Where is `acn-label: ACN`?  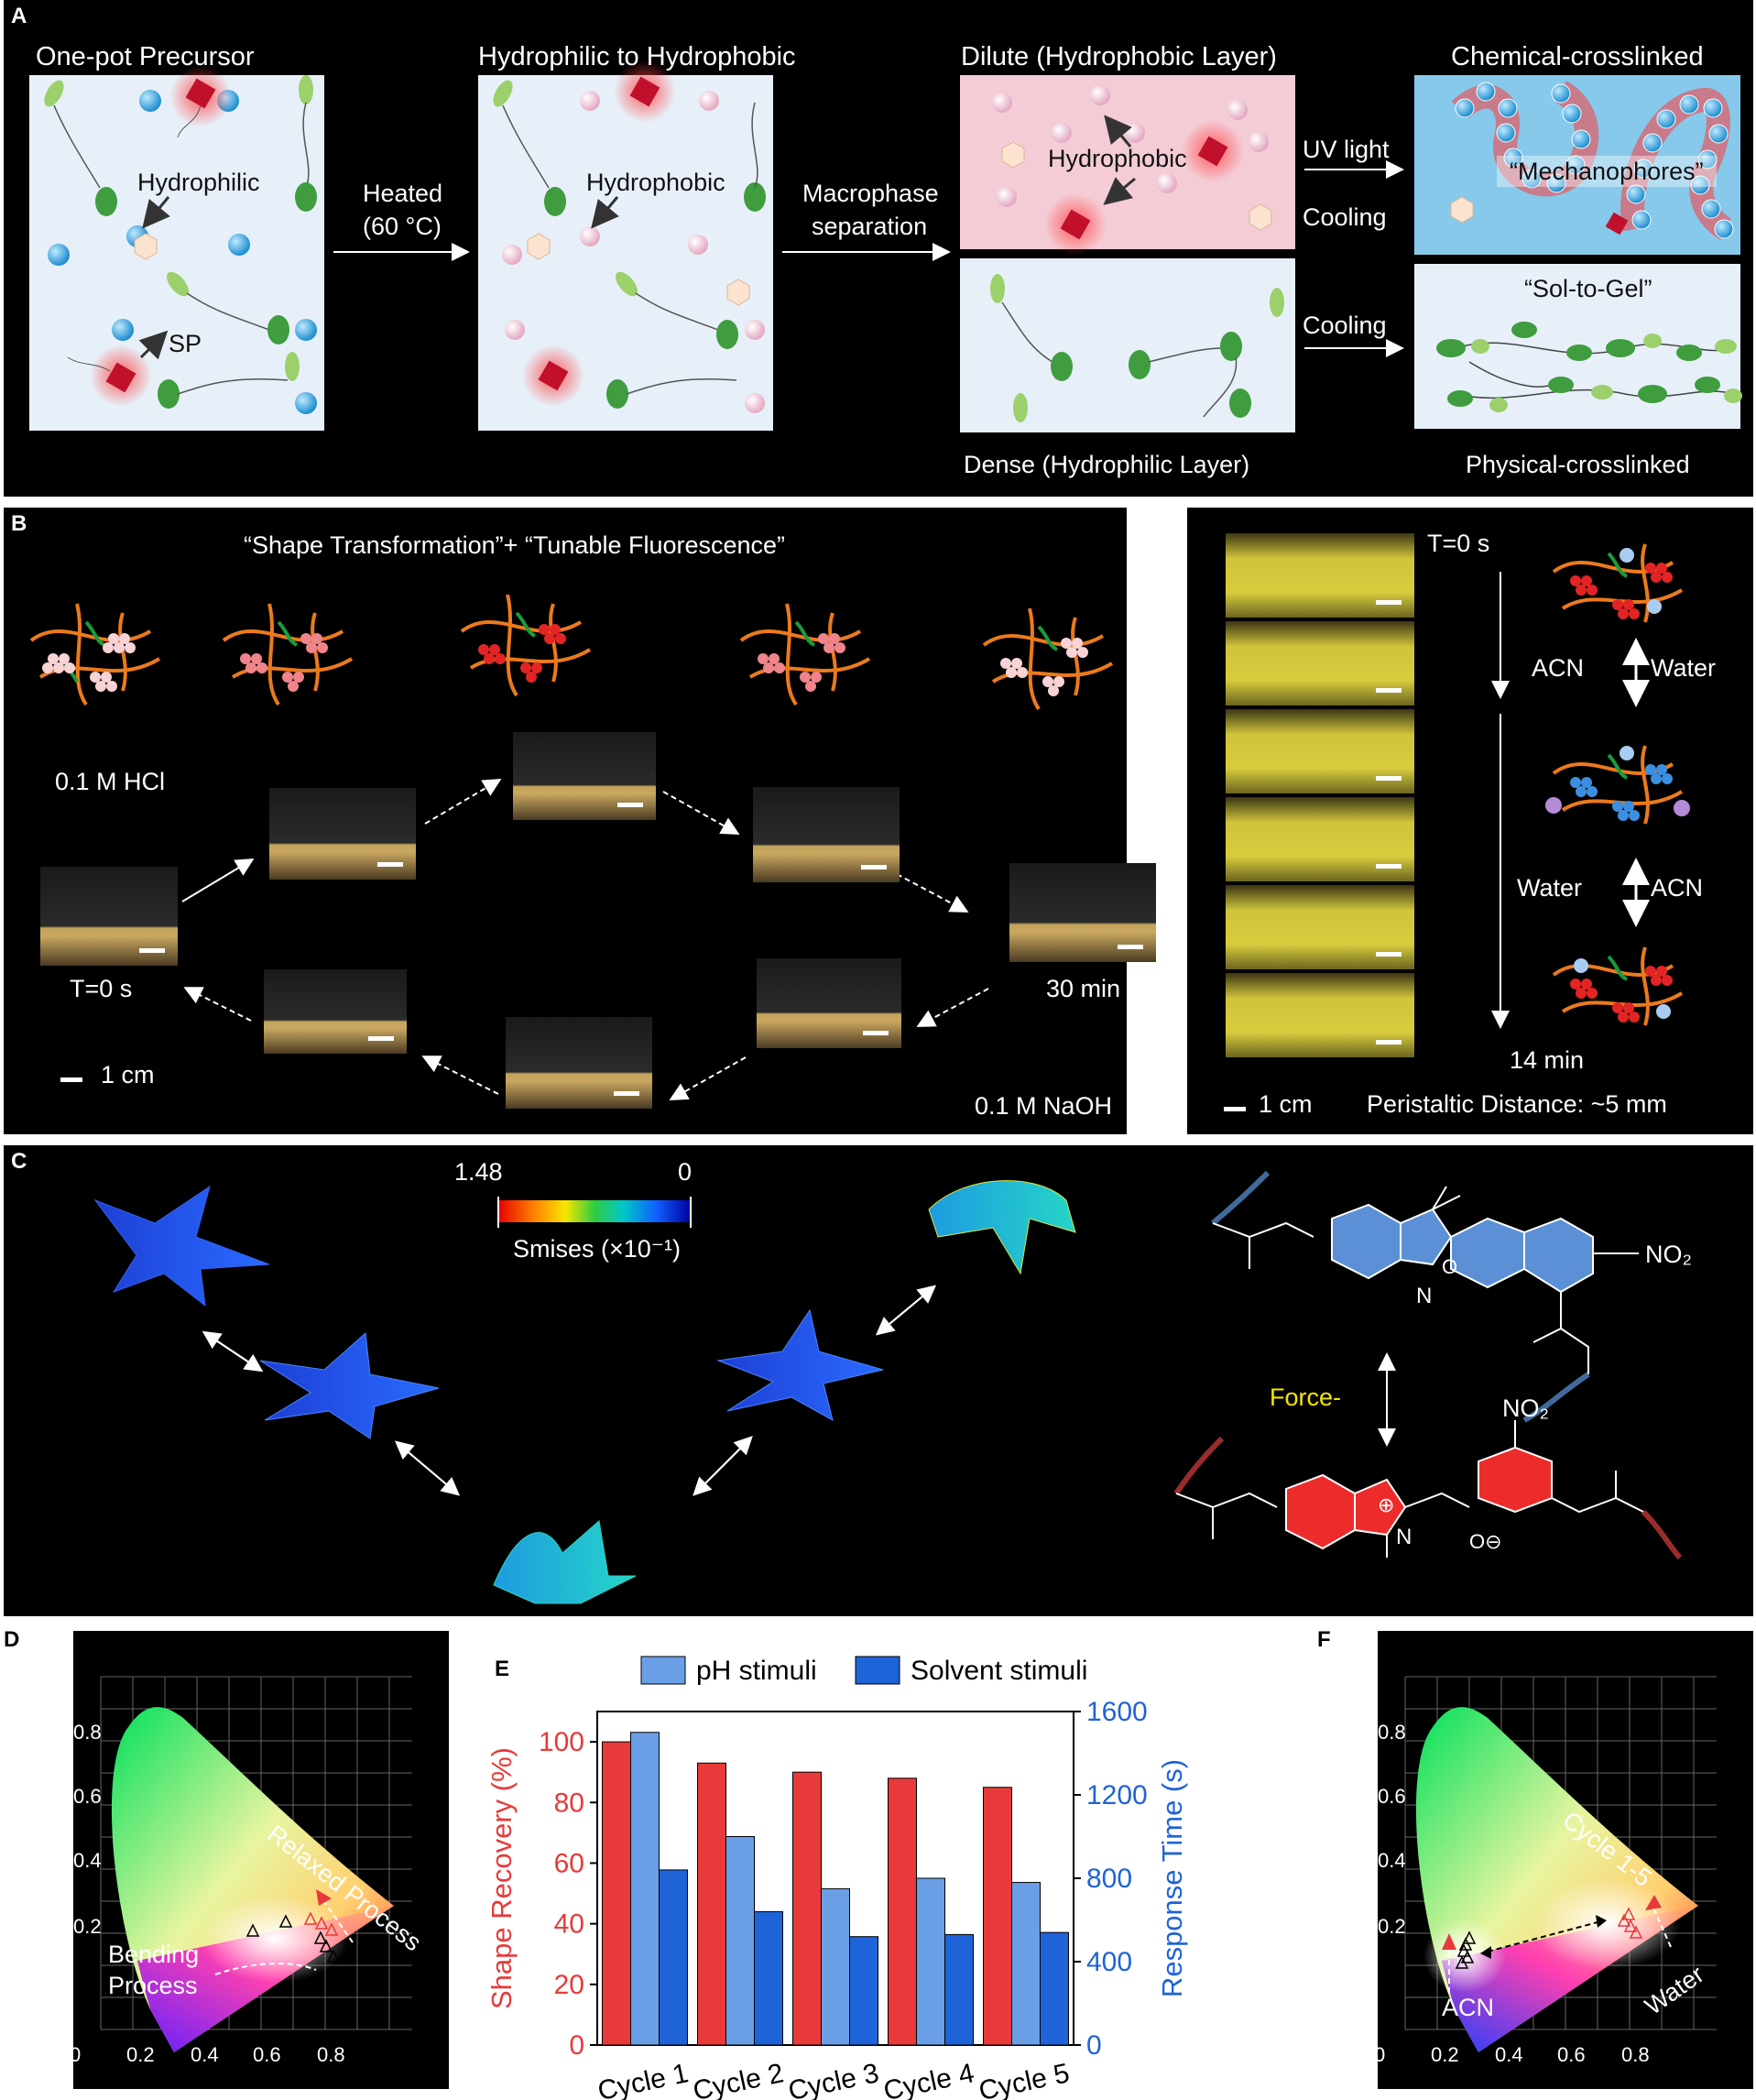
acn-label: ACN is located at coordinates (1468, 2007).